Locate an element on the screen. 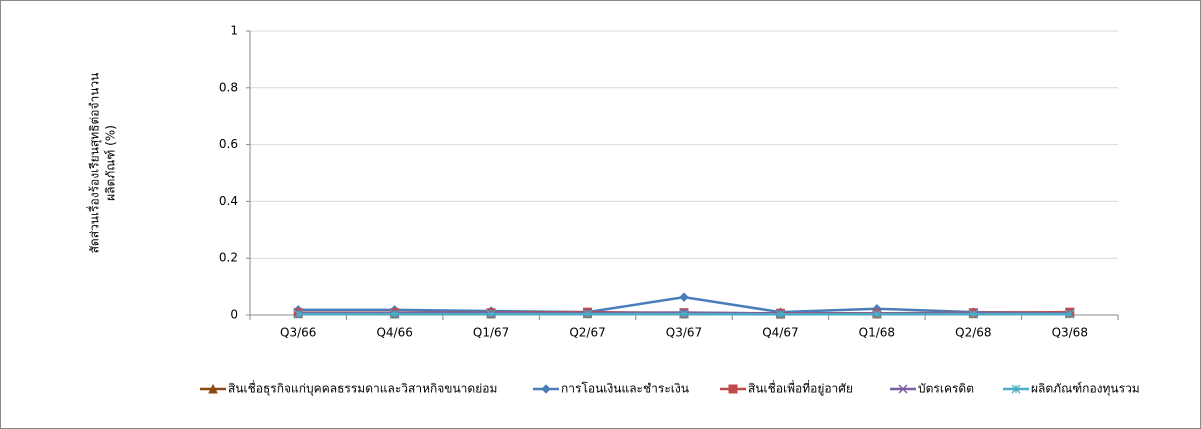 The height and width of the screenshot is (429, 1201). y-axis-label: ผลิตภัณฑ์ (%) is located at coordinates (111, 163).